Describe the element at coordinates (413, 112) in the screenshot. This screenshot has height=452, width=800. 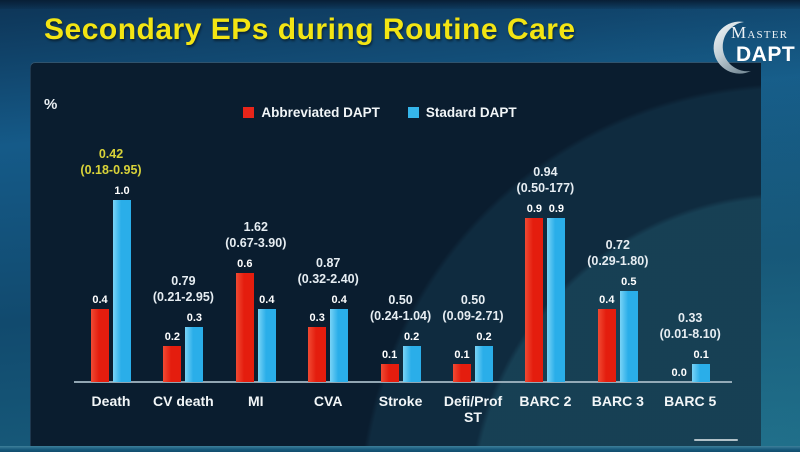
I see `legend-swatch-blue` at that location.